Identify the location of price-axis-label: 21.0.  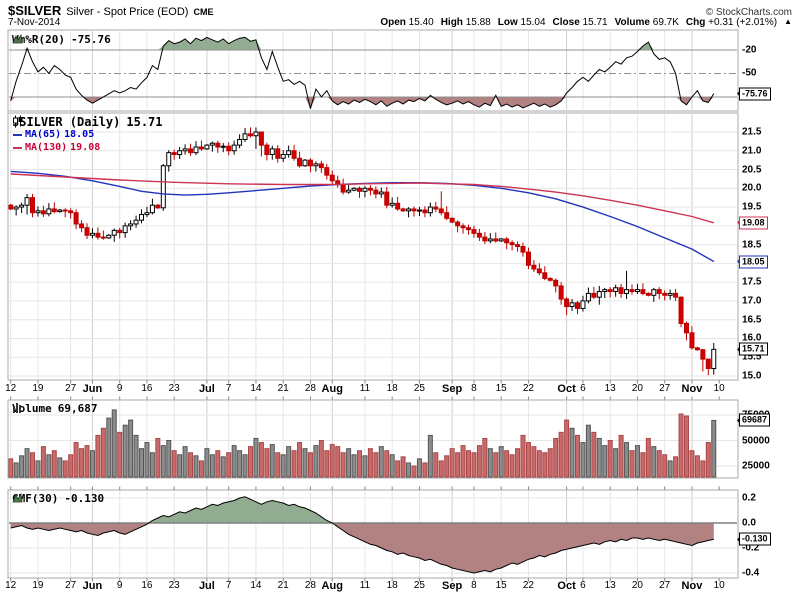
(752, 151).